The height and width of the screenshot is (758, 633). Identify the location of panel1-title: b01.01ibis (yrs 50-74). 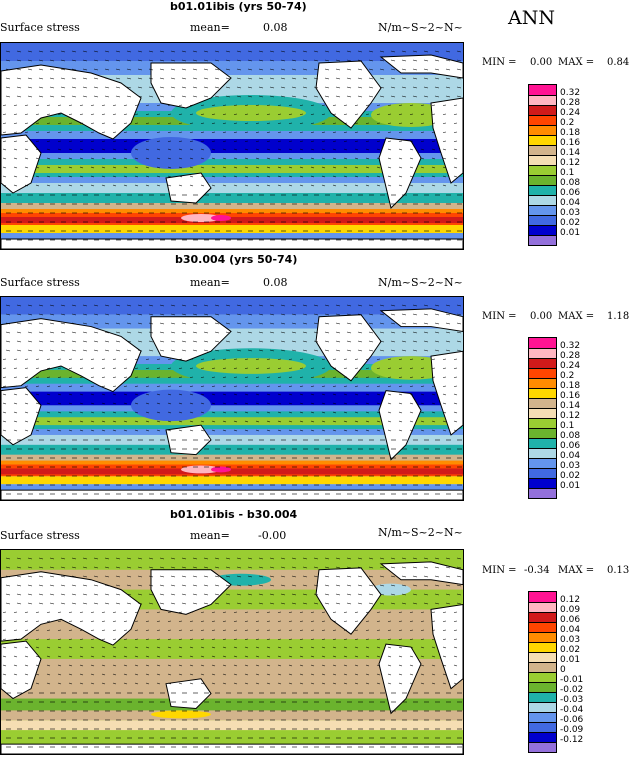
(238, 6).